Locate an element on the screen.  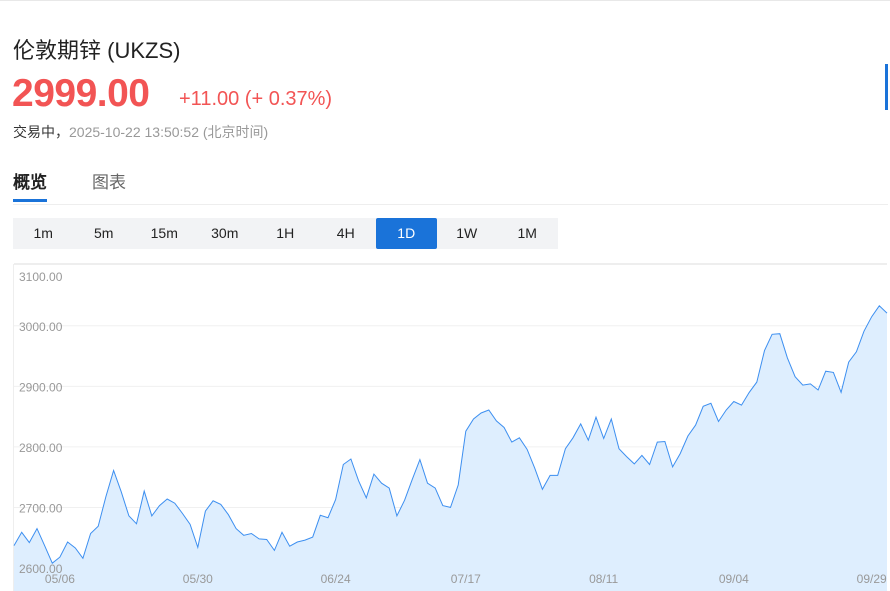
top-divider is located at coordinates (445, 0).